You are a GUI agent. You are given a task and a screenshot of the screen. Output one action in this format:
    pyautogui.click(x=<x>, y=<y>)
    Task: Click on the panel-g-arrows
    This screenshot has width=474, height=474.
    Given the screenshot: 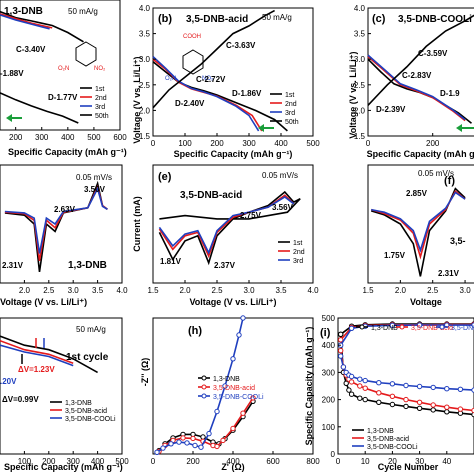 What is the action you would take?
    pyautogui.click(x=33, y=351)
    